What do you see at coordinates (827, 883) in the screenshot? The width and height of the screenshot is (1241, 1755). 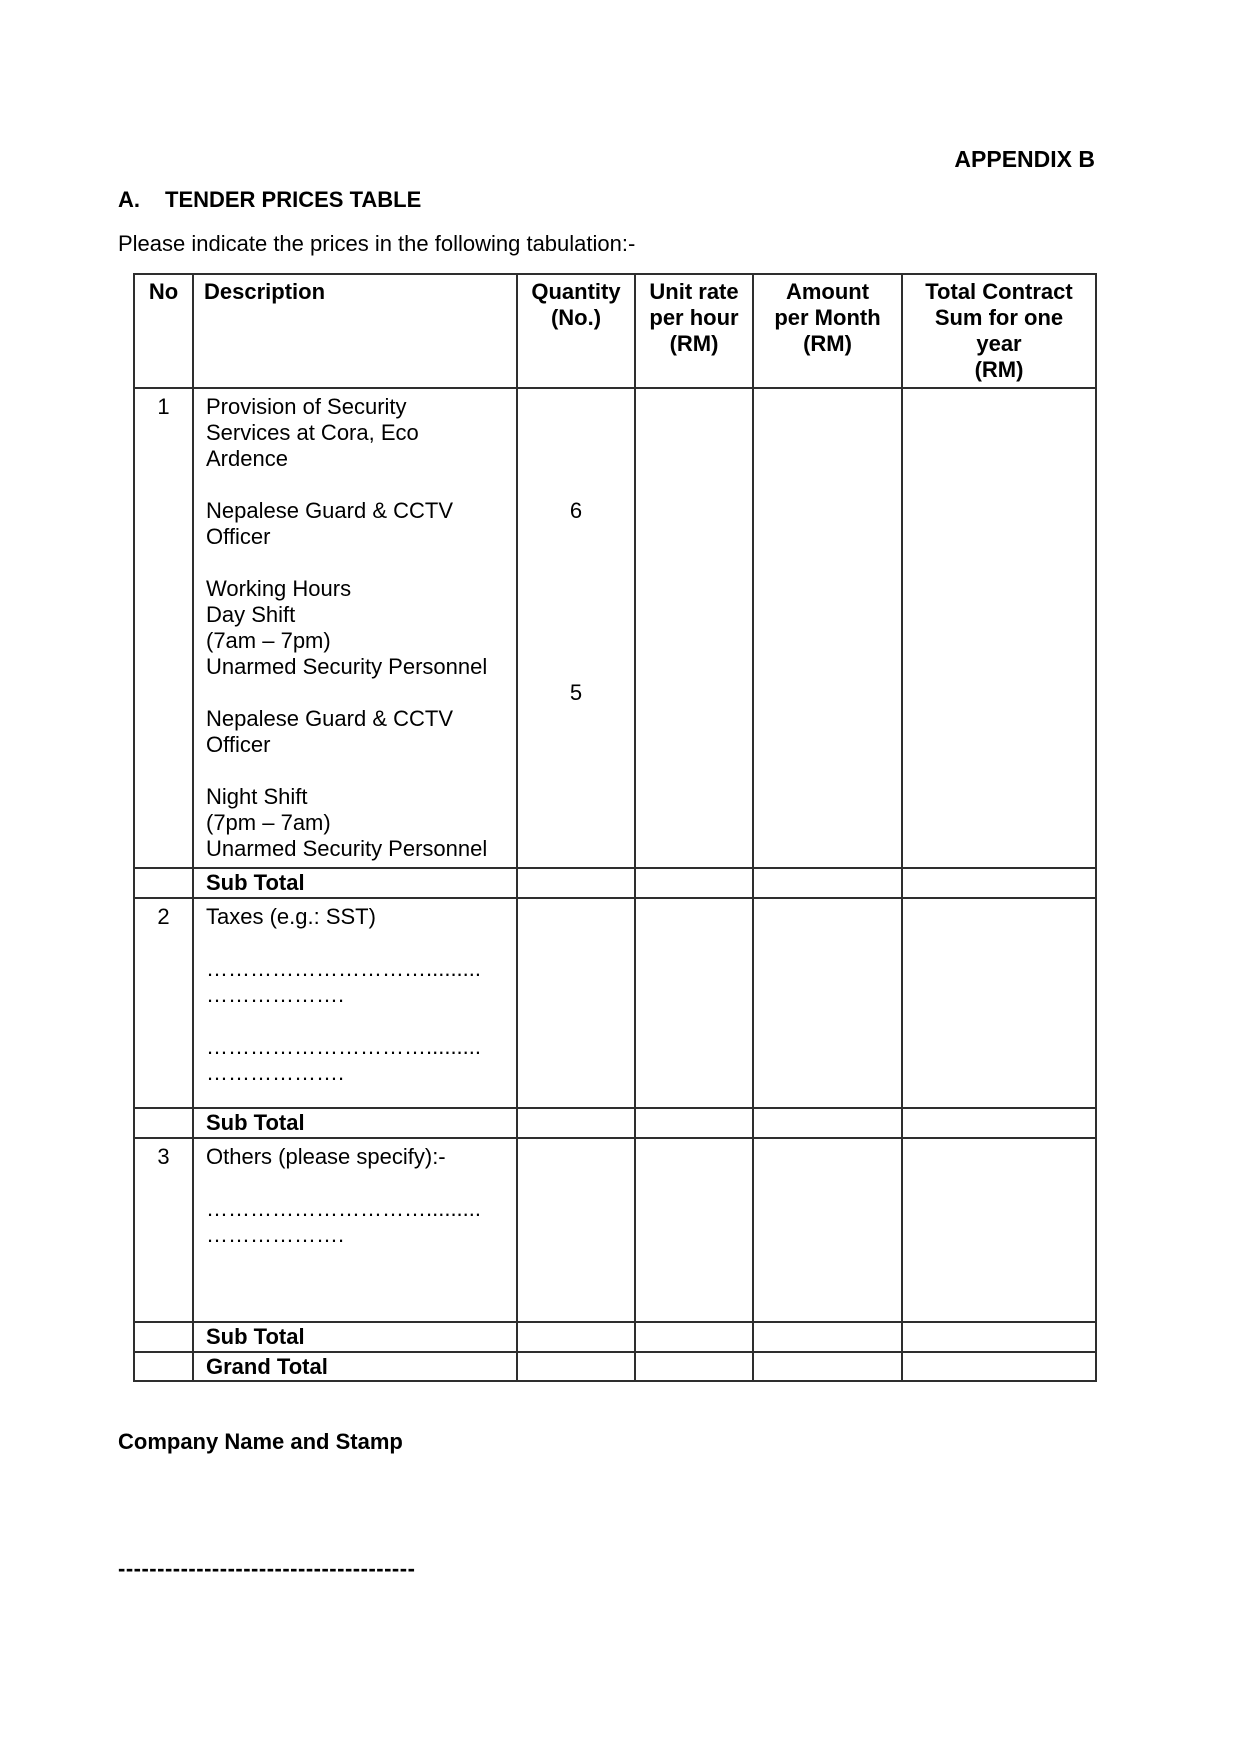 I see `subtotal1-amount-cell` at bounding box center [827, 883].